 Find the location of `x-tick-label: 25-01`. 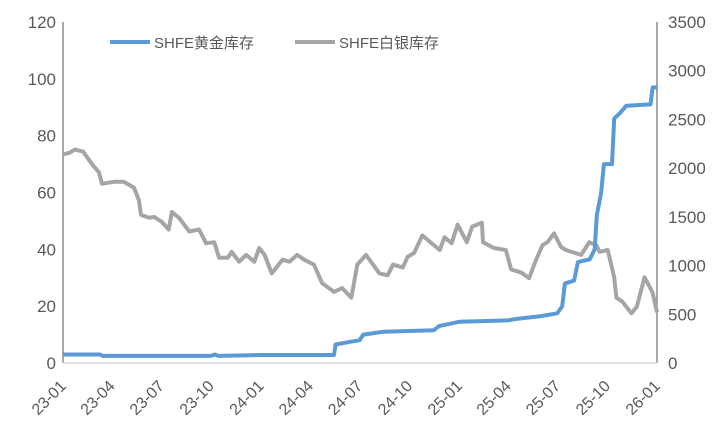

x-tick-label: 25-01 is located at coordinates (445, 398).